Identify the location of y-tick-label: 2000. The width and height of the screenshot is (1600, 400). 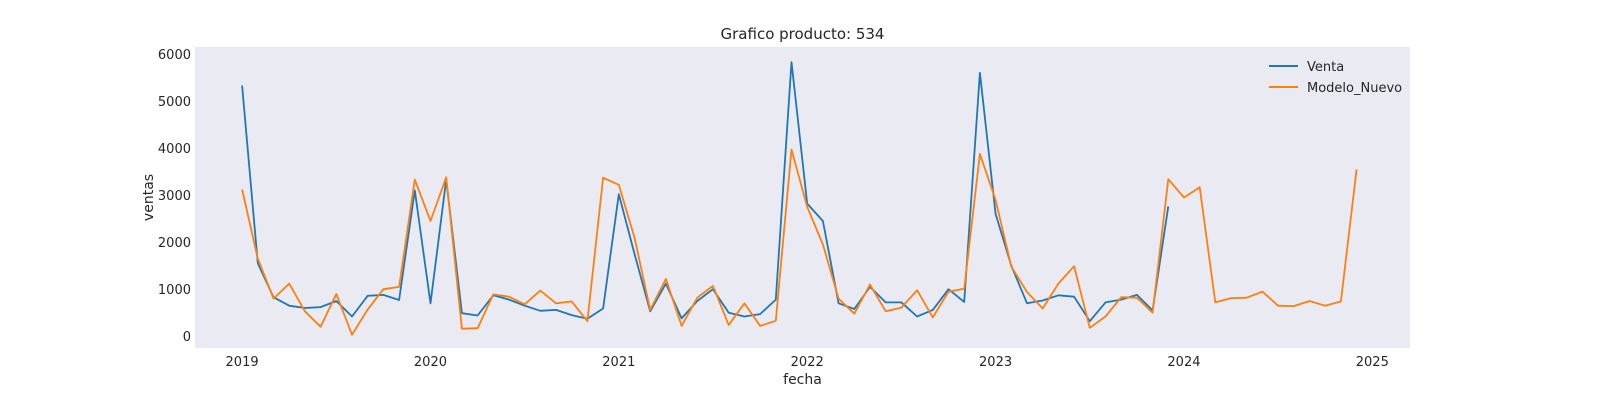
(174, 243).